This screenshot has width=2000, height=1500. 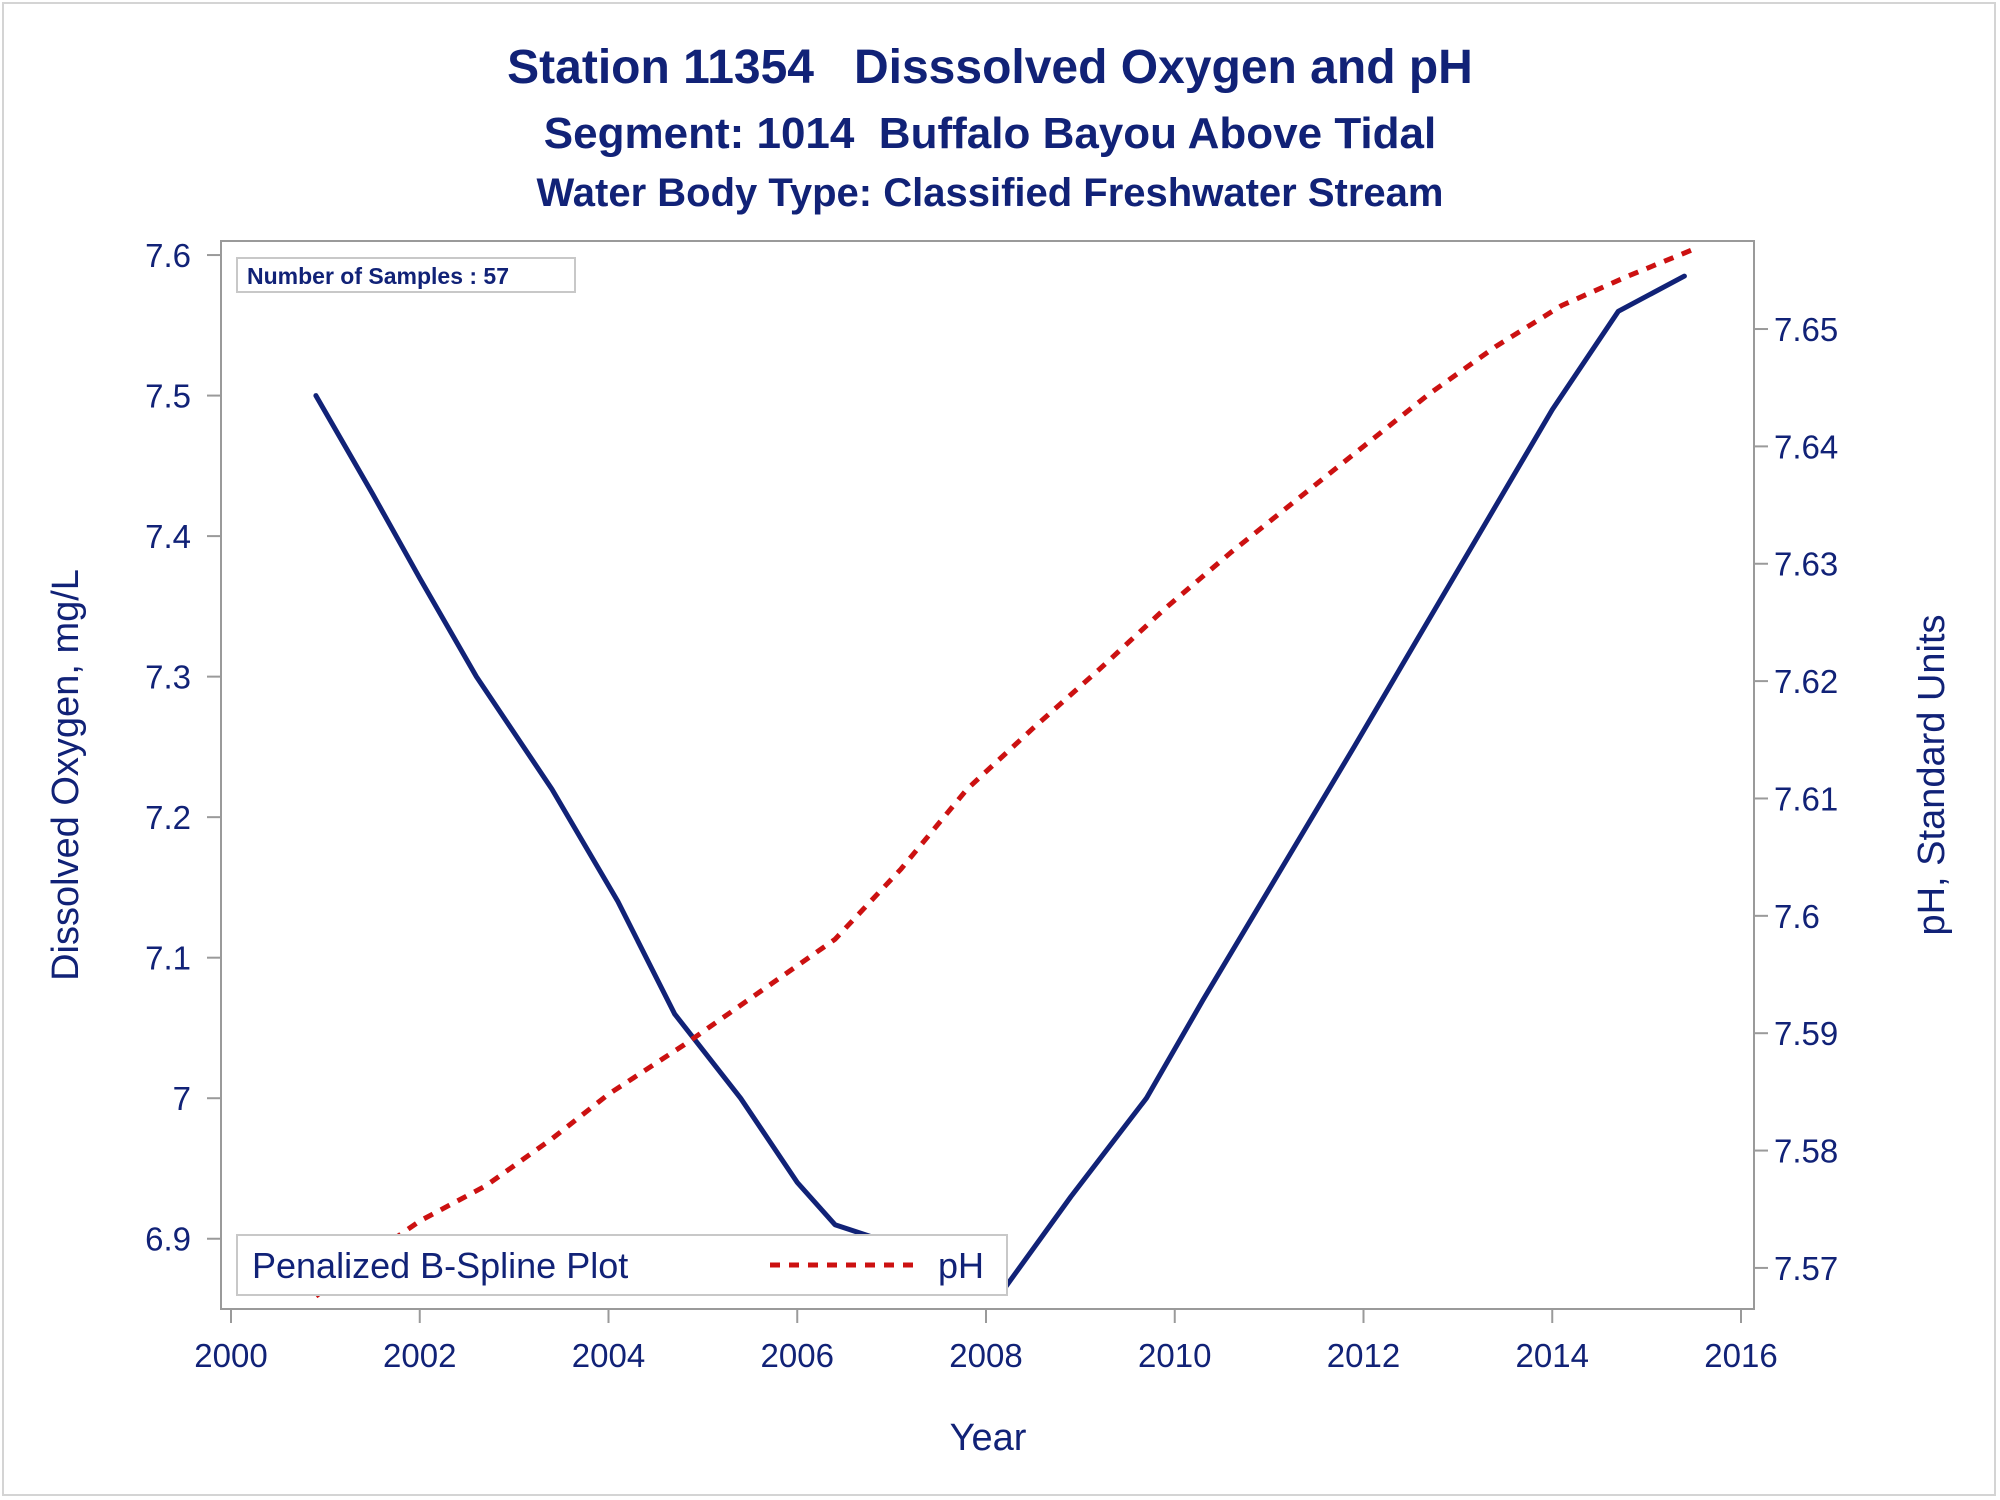 What do you see at coordinates (378, 276) in the screenshot?
I see `samples-annotation: Number of Samples : 57` at bounding box center [378, 276].